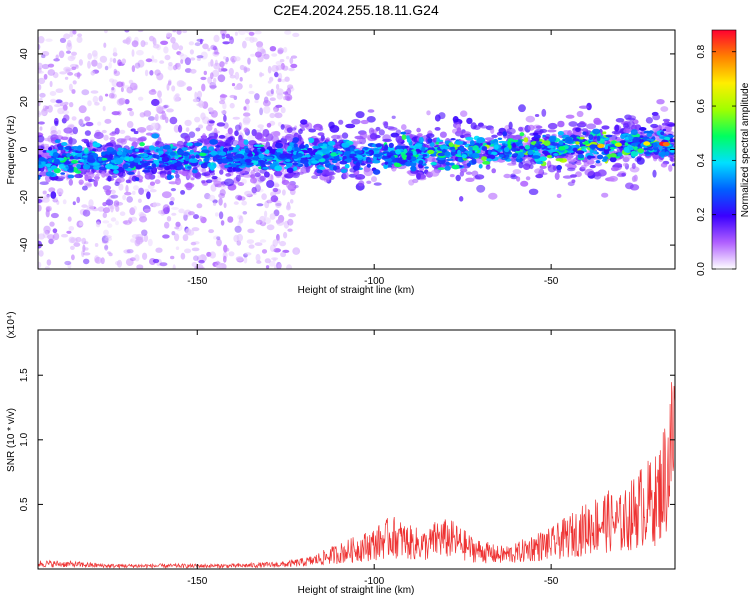 The width and height of the screenshot is (750, 605). What do you see at coordinates (24, 504) in the screenshot?
I see `y-tick-label: 0.5` at bounding box center [24, 504].